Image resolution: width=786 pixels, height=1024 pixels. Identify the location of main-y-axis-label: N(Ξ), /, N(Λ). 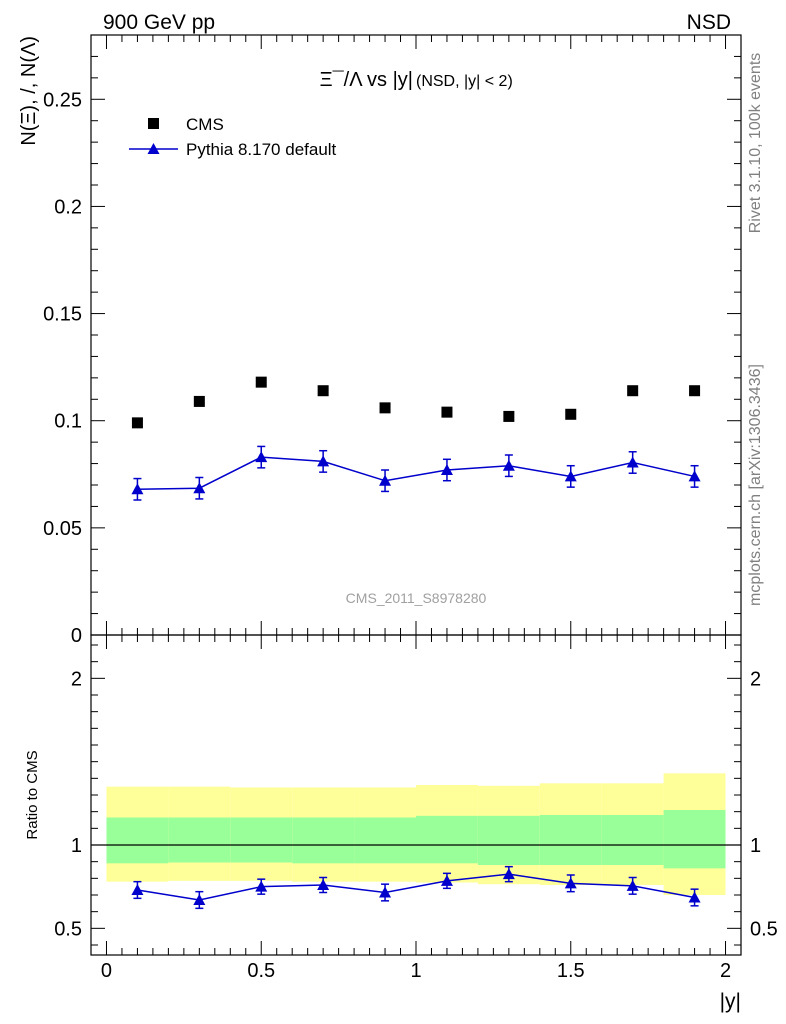
(29, 91).